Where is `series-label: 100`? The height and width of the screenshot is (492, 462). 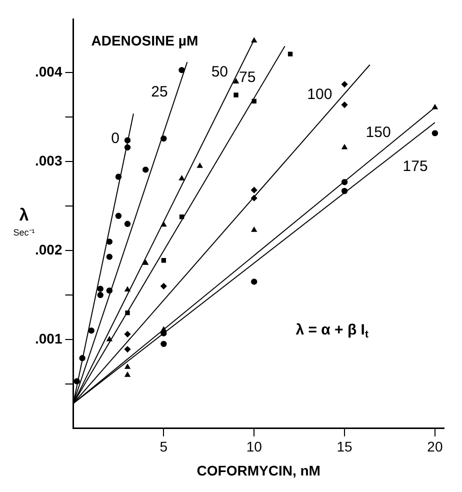
series-label: 100 is located at coordinates (319, 94).